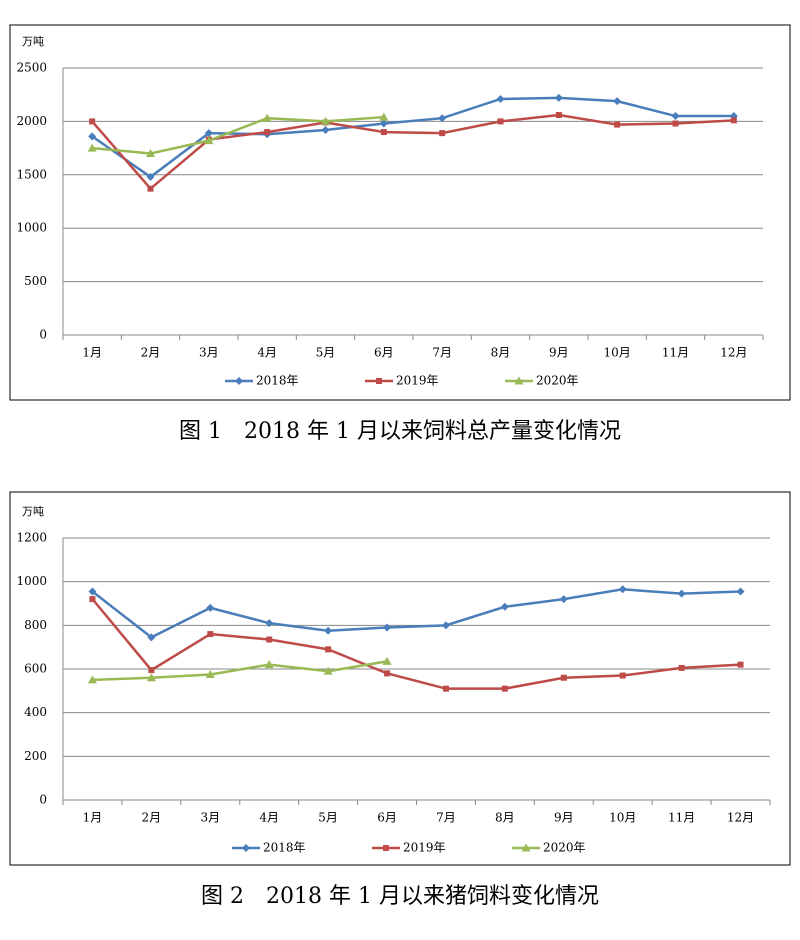  Describe the element at coordinates (326, 353) in the screenshot. I see `x-tick-label: 5月` at that location.